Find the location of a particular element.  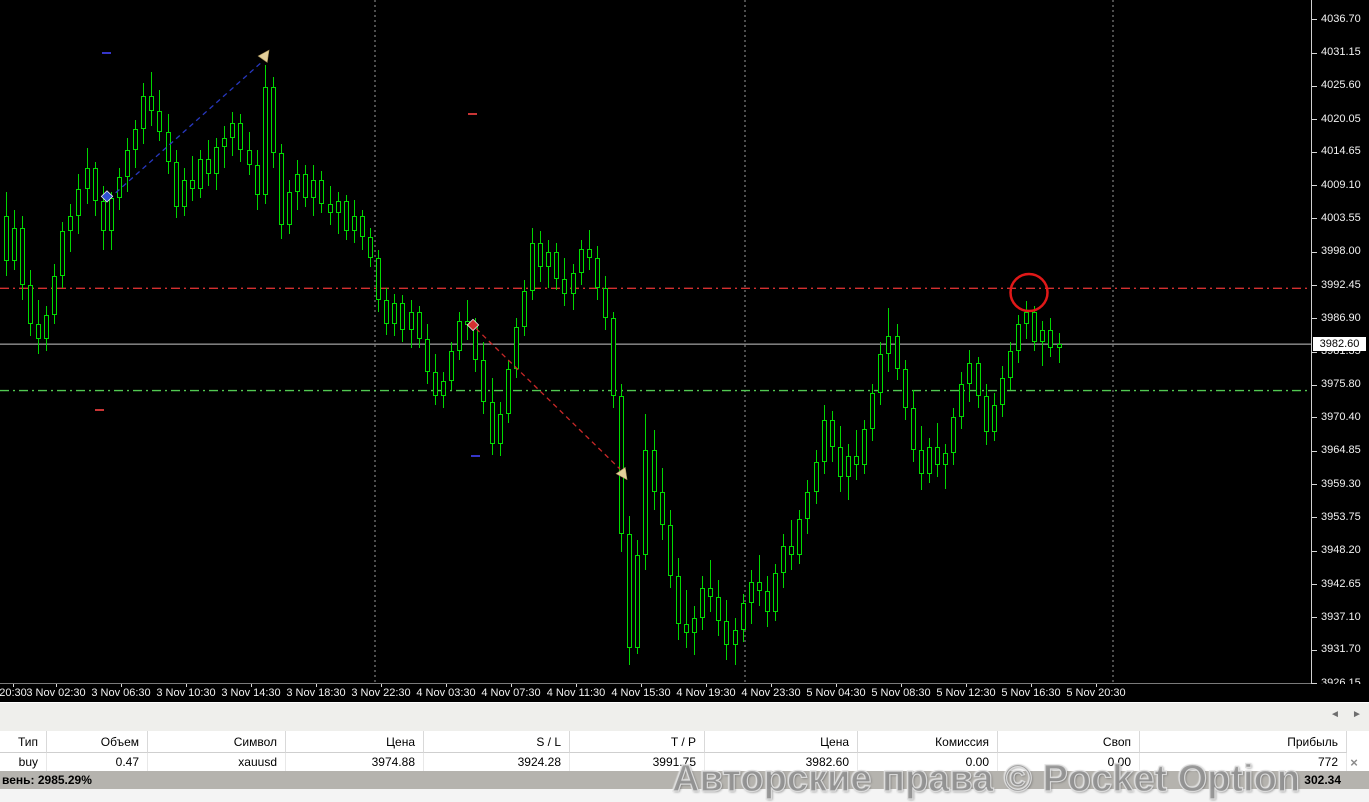

price-tick-label: 3986.90 is located at coordinates (1341, 317).